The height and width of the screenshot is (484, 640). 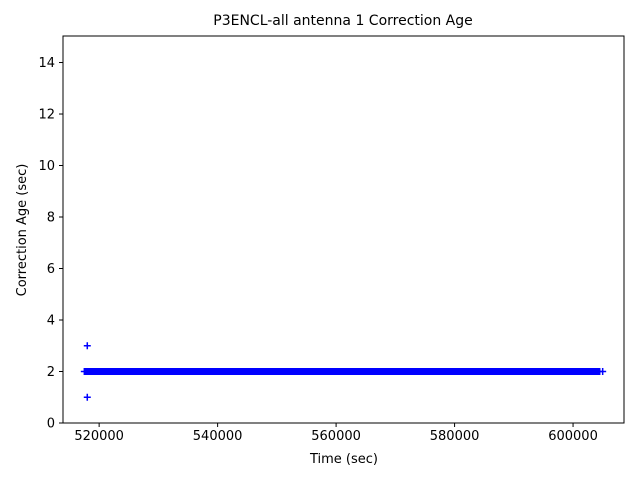 What do you see at coordinates (218, 436) in the screenshot?
I see `x-tick-label: 540000` at bounding box center [218, 436].